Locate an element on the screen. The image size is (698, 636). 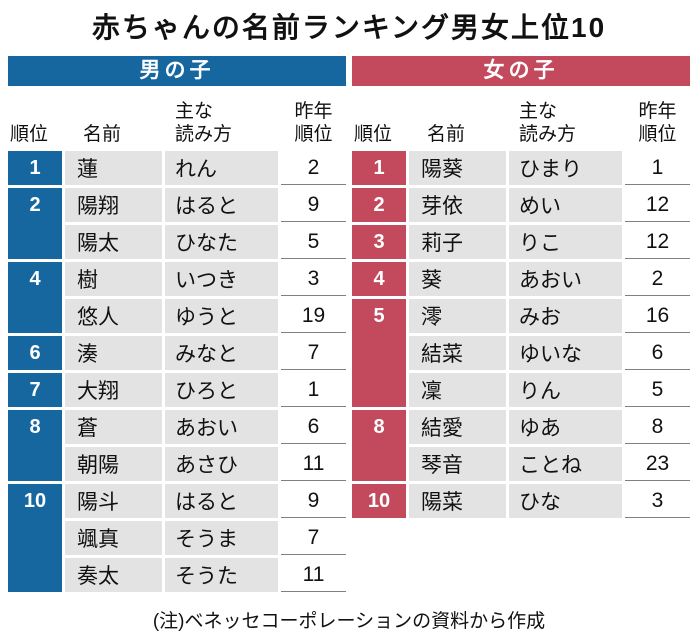
reading-cell: りこ is located at coordinates (565, 242).